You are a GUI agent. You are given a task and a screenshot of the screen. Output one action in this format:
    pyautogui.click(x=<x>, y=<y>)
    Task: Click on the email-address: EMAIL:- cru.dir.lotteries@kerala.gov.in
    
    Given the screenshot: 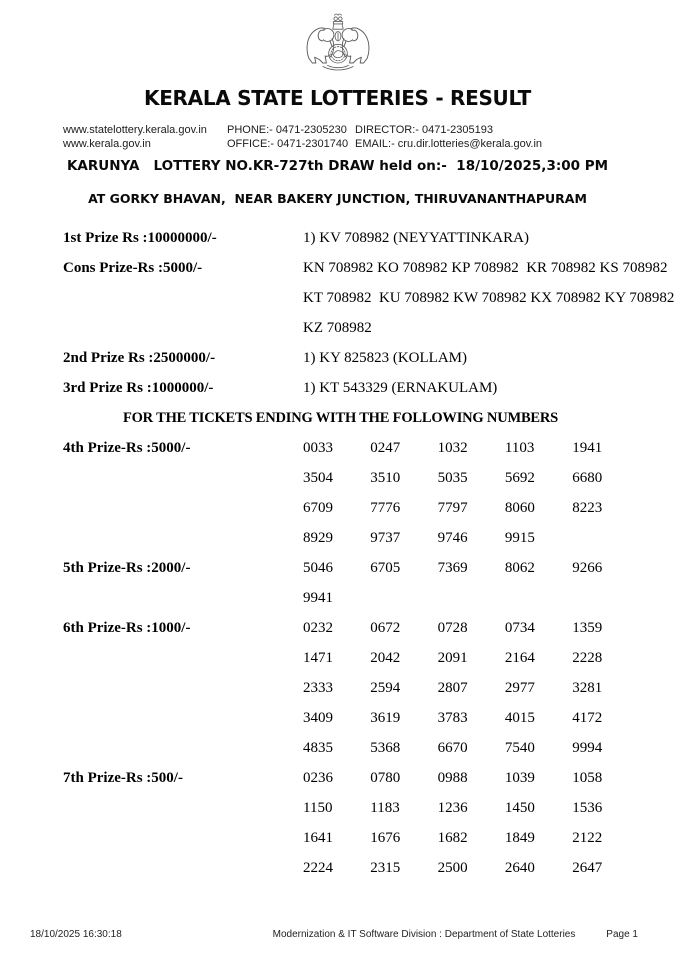 What is the action you would take?
    pyautogui.click(x=449, y=144)
    